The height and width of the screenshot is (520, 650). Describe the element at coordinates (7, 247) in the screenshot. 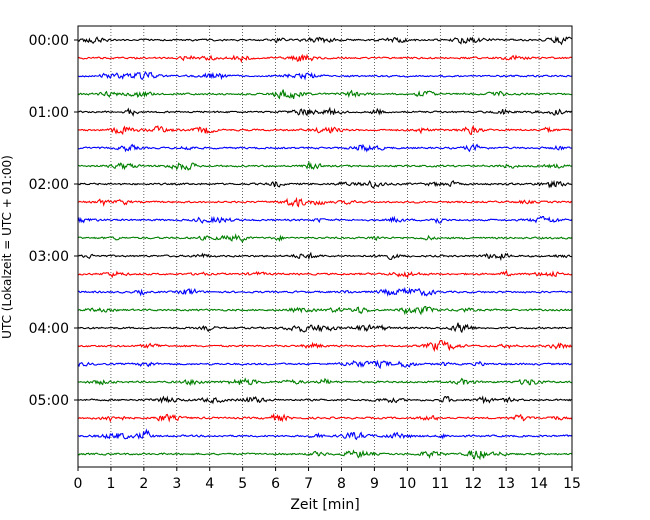

I see `y-axis-label: UTC (Lokalzeit = UTC + 01:00)` at that location.